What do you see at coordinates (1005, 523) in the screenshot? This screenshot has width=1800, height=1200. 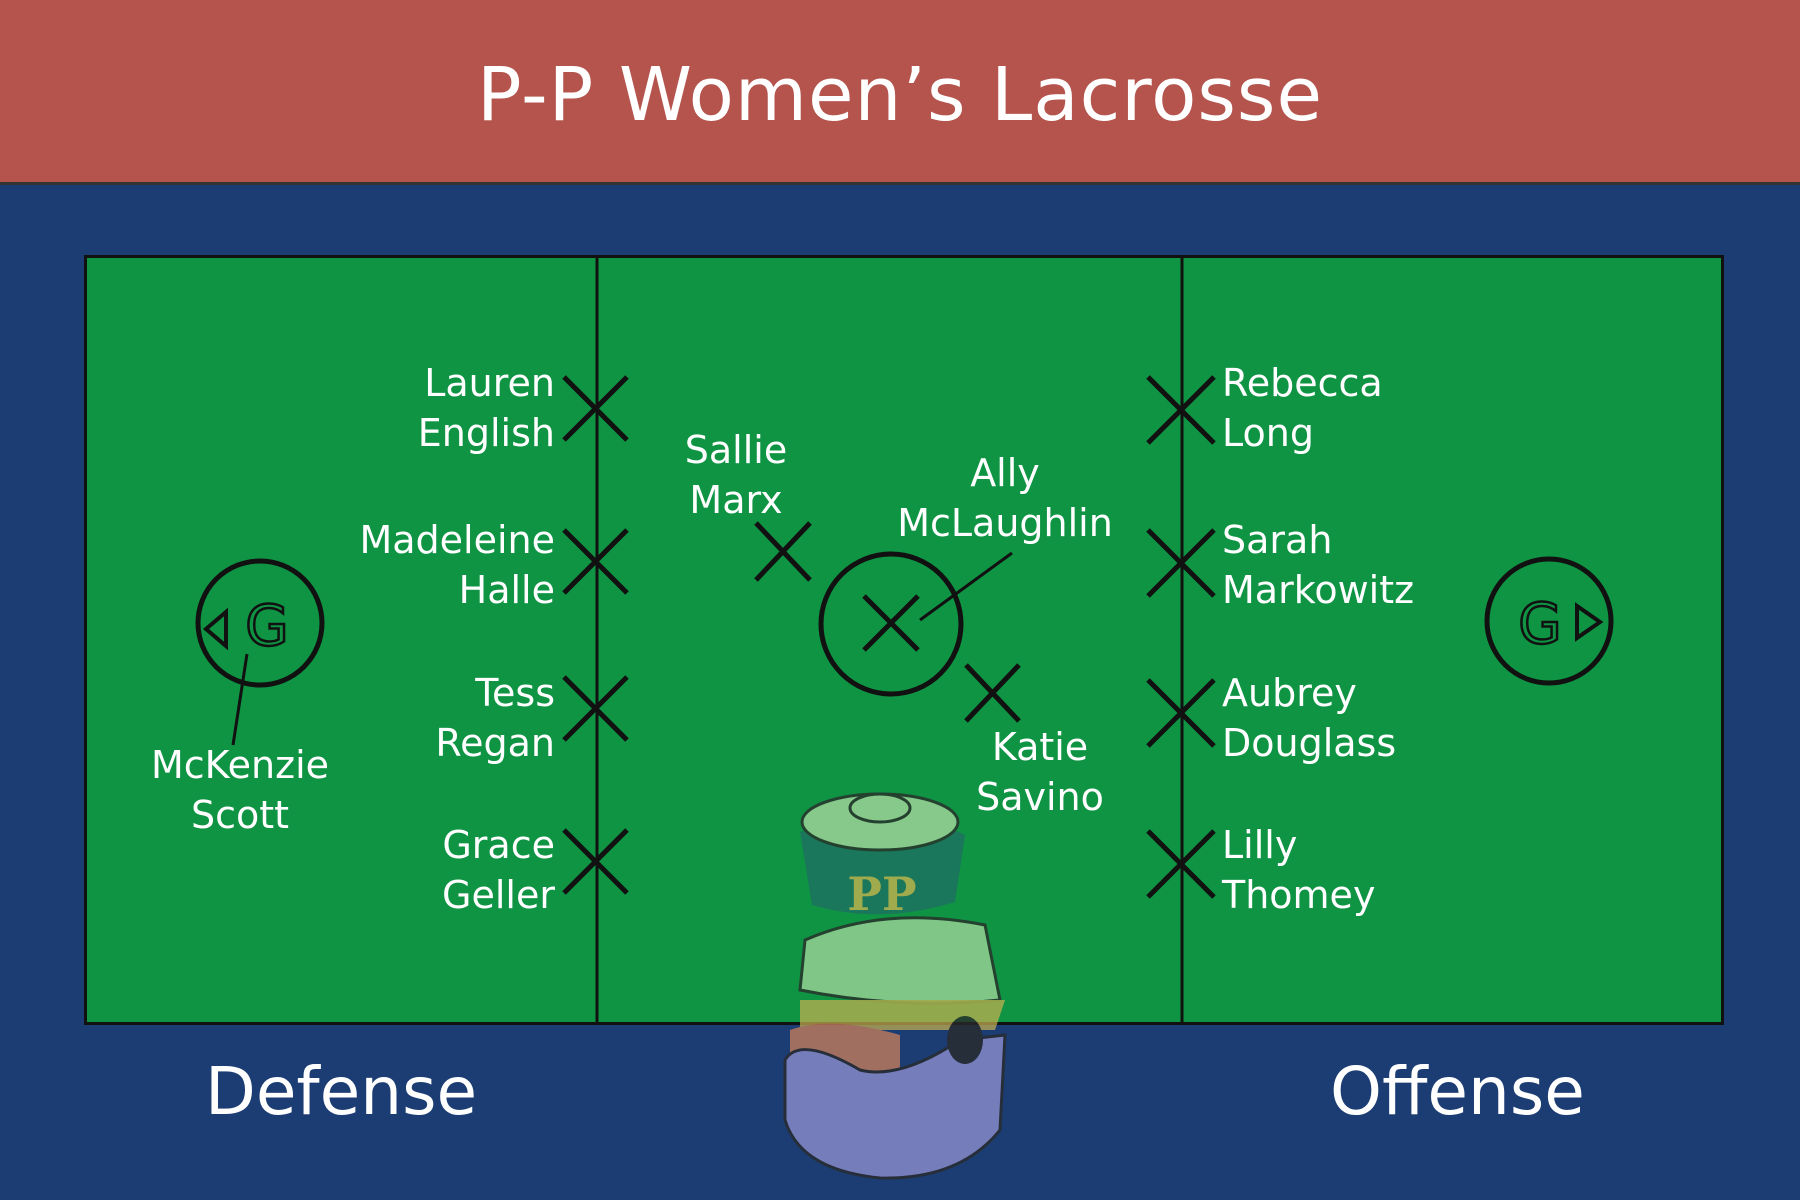 I see `last-name: McLaughlin` at bounding box center [1005, 523].